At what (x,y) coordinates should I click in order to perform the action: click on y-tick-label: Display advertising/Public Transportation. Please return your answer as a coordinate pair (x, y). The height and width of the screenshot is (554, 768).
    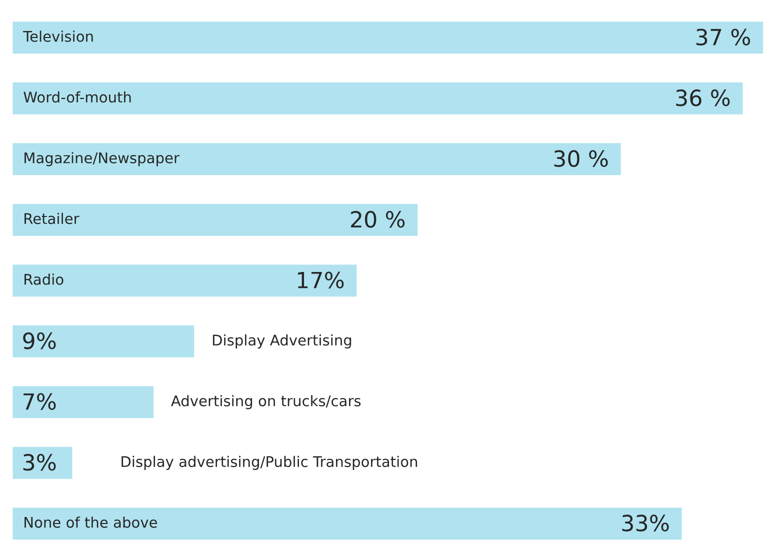
    Looking at the image, I should click on (270, 463).